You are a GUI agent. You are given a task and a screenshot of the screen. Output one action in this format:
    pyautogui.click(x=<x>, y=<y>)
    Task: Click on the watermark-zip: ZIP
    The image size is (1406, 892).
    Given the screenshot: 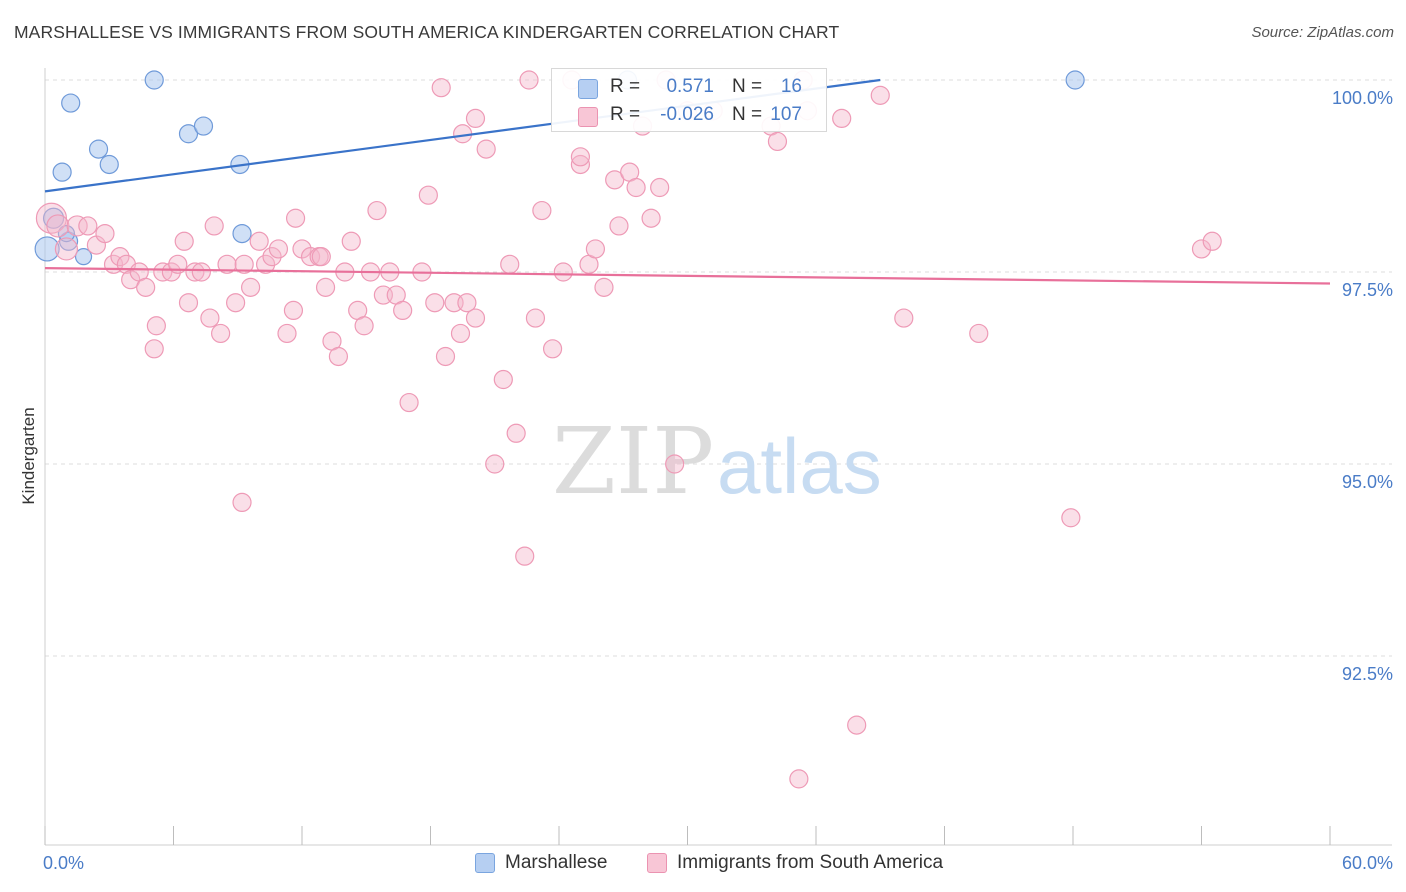 What is the action you would take?
    pyautogui.click(x=633, y=461)
    